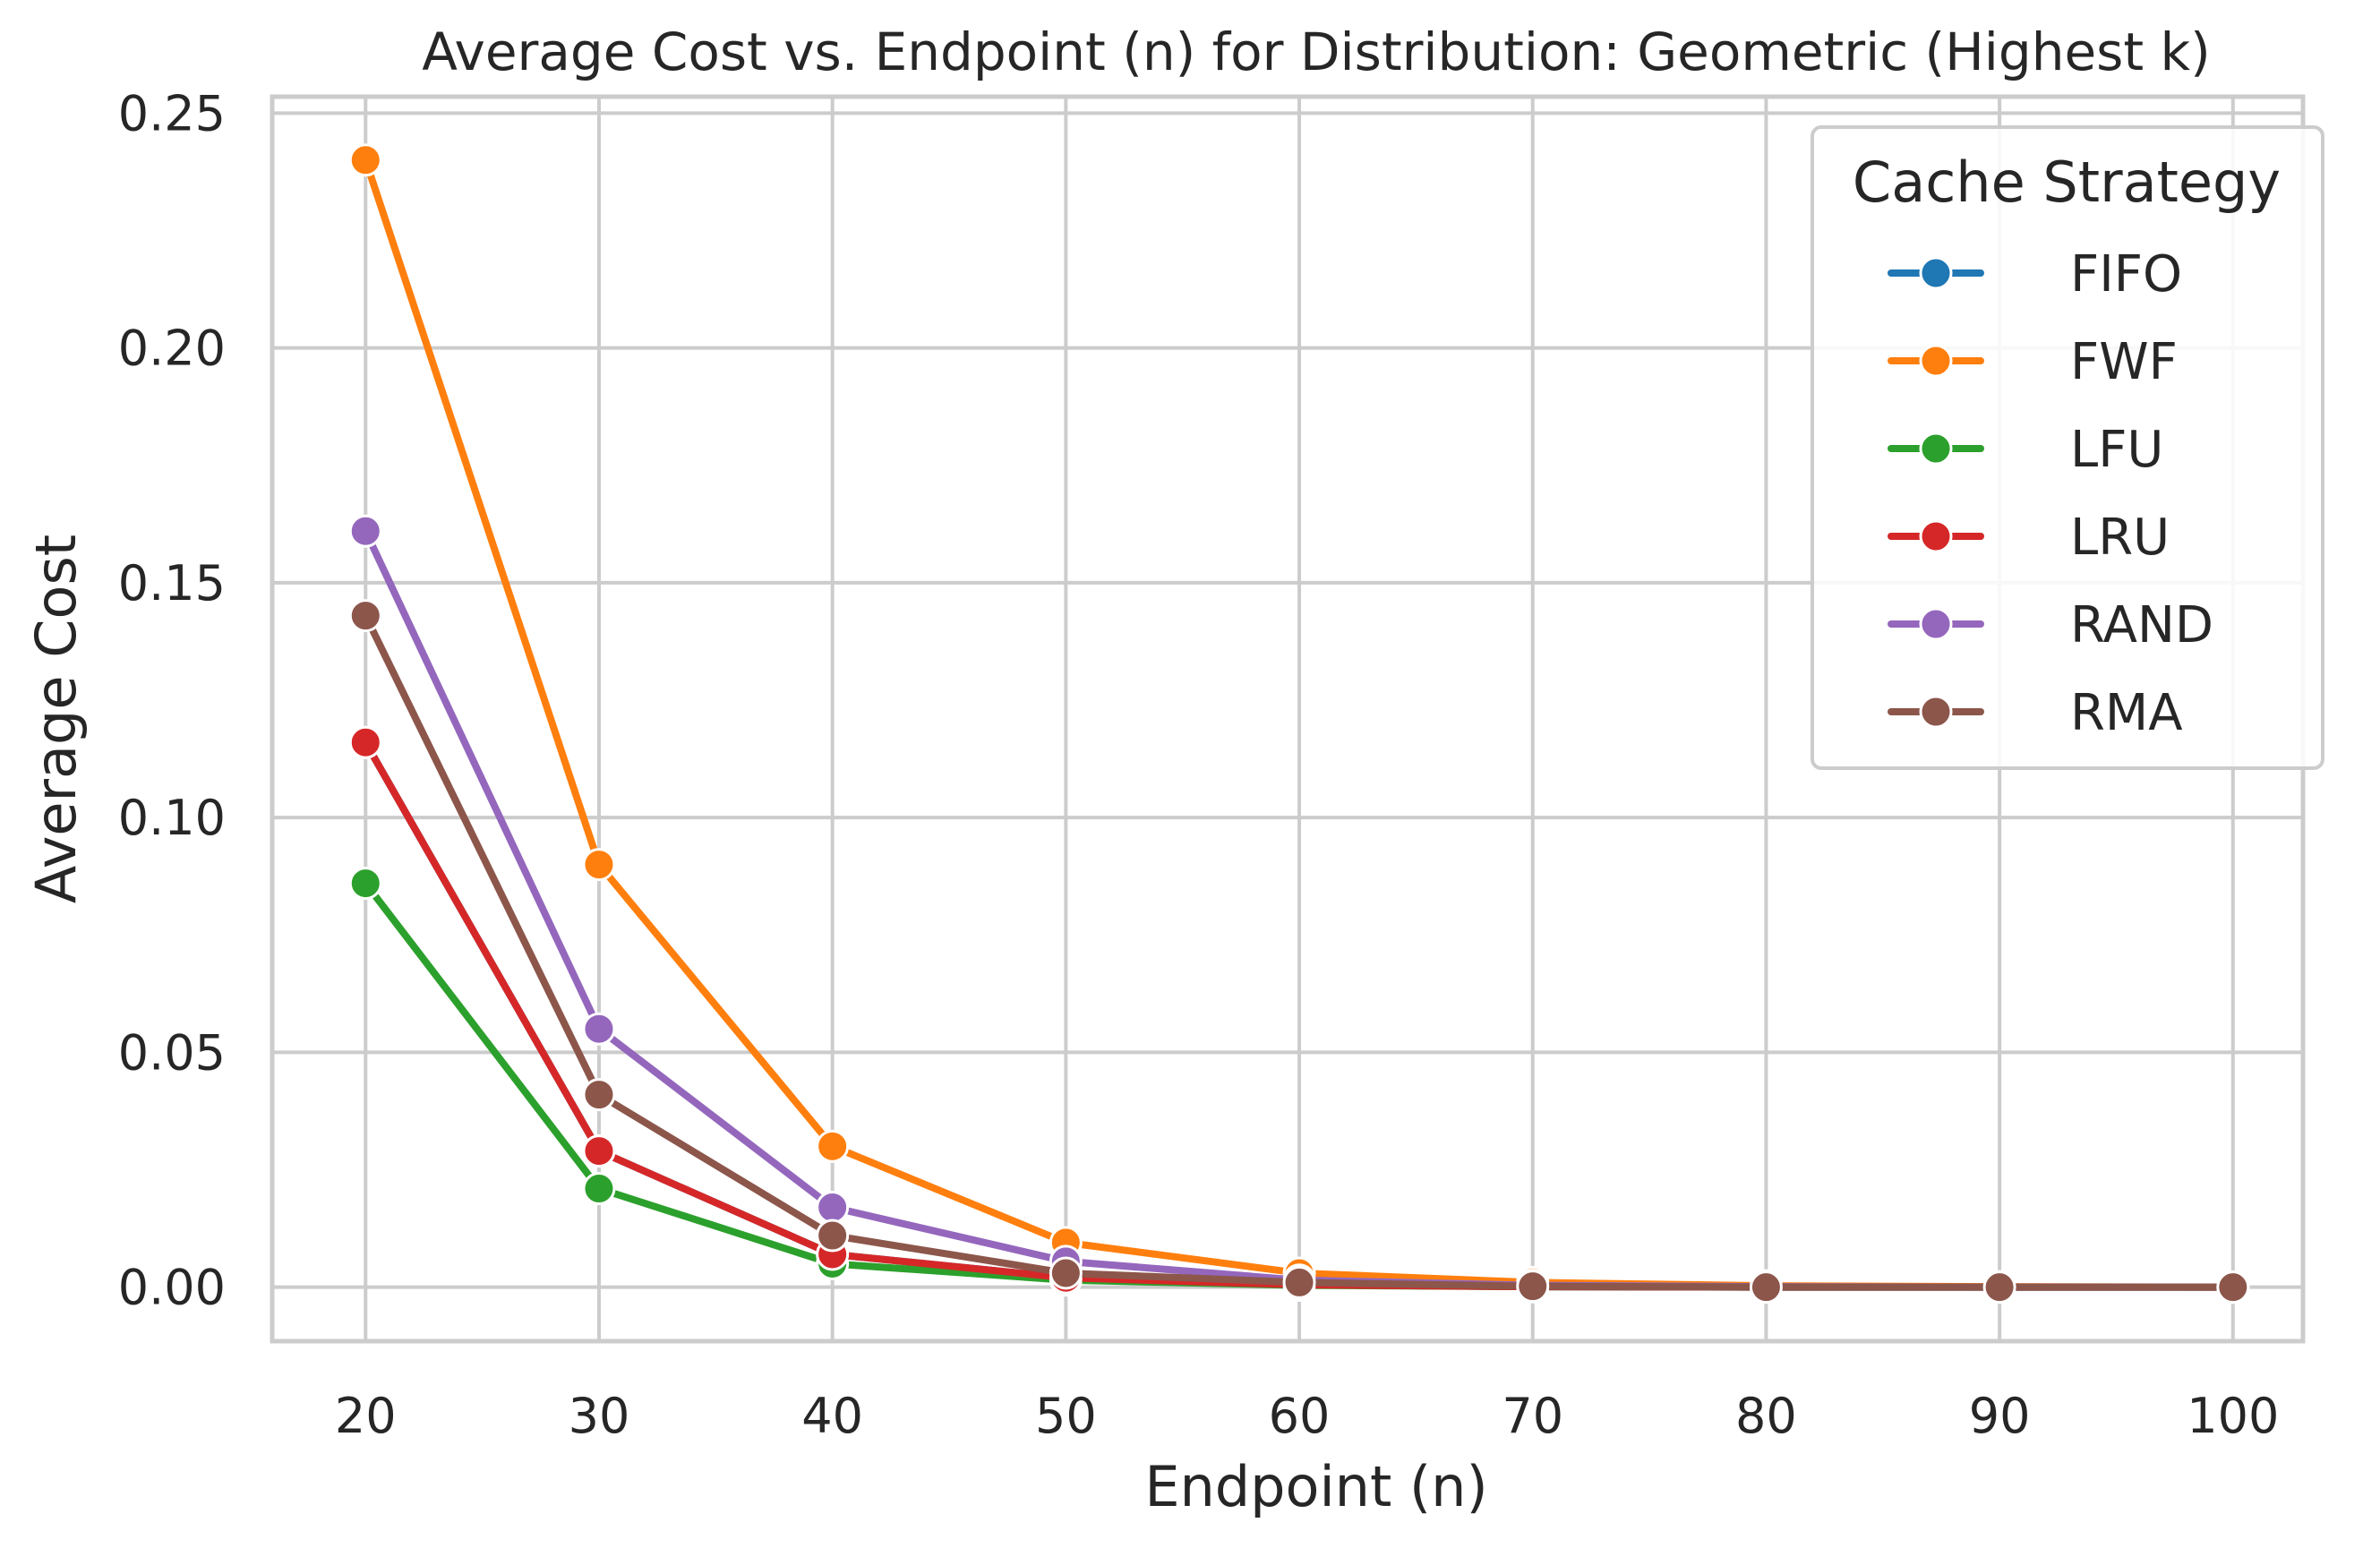 The image size is (2380, 1548). I want to click on legend-label: FIFO, so click(2126, 274).